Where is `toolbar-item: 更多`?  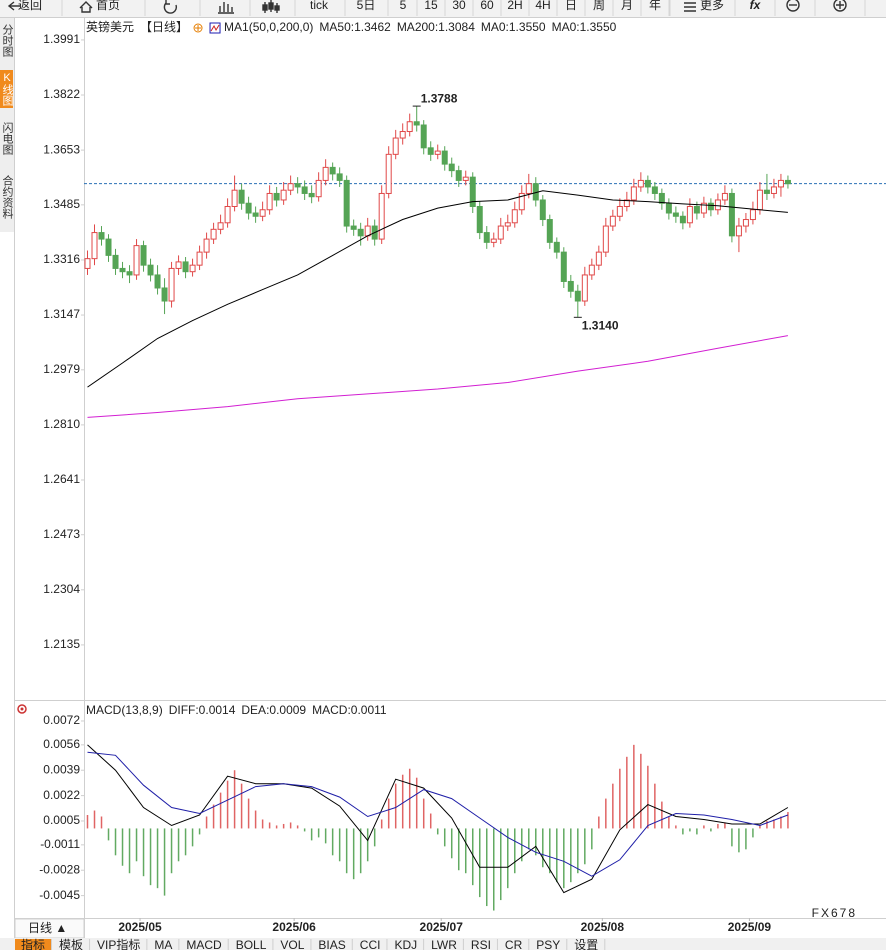 toolbar-item: 更多 is located at coordinates (712, 6).